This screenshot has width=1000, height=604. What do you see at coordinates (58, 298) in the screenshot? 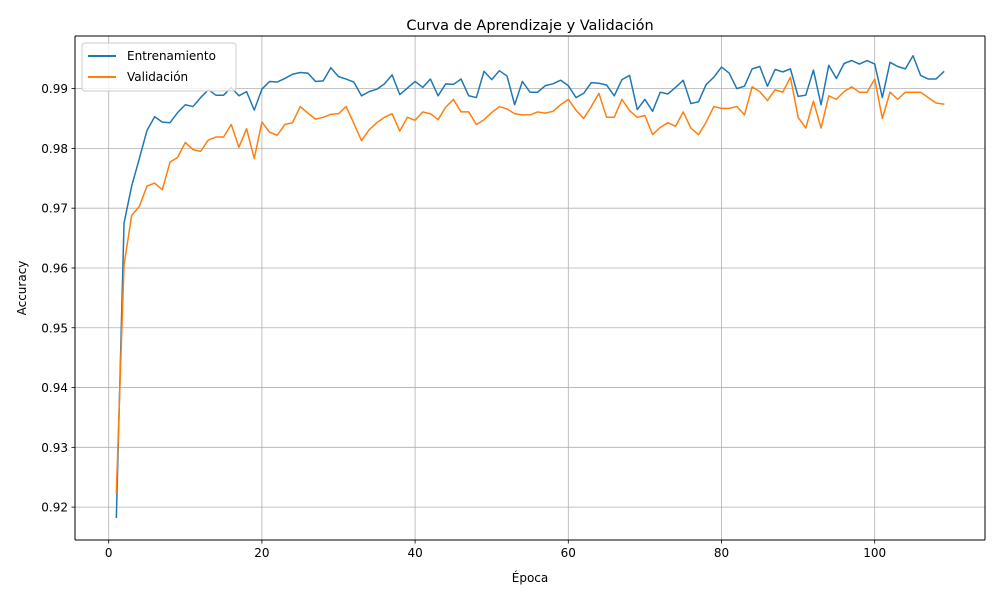
I see `y-axis-ticks: 0.92 0.93 0.94 0.95 0.96 0.97 0.98 0.99` at bounding box center [58, 298].